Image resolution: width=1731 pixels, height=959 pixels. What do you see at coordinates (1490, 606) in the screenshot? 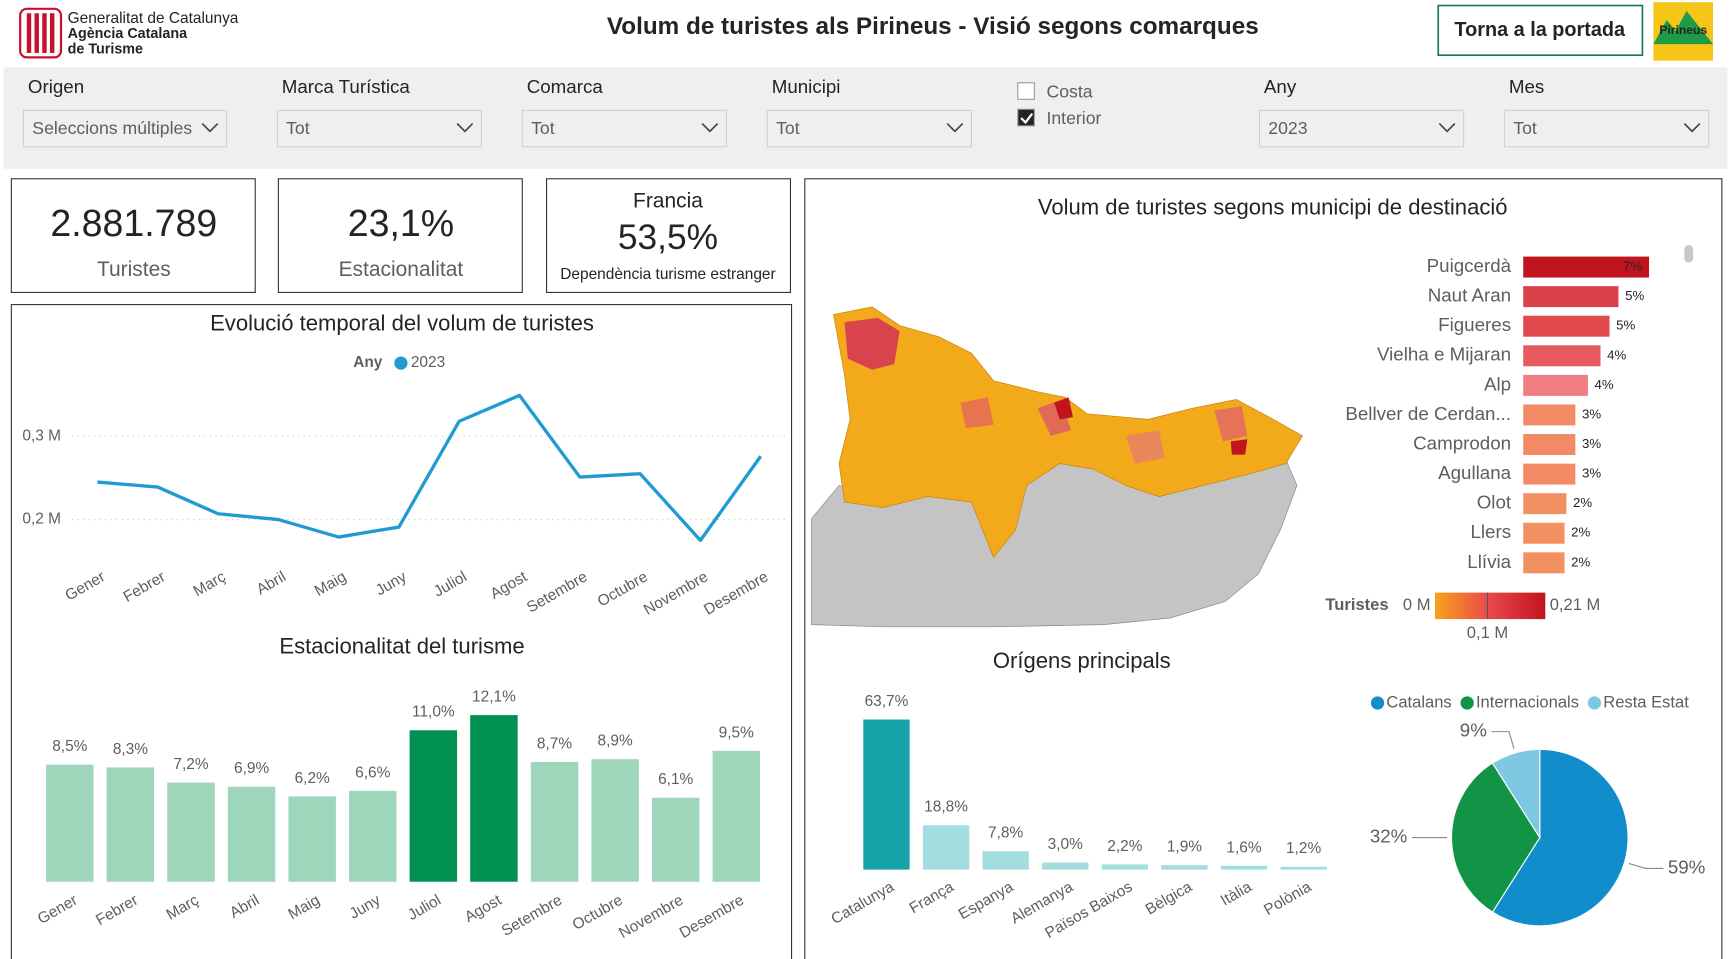
I see `color-scale` at bounding box center [1490, 606].